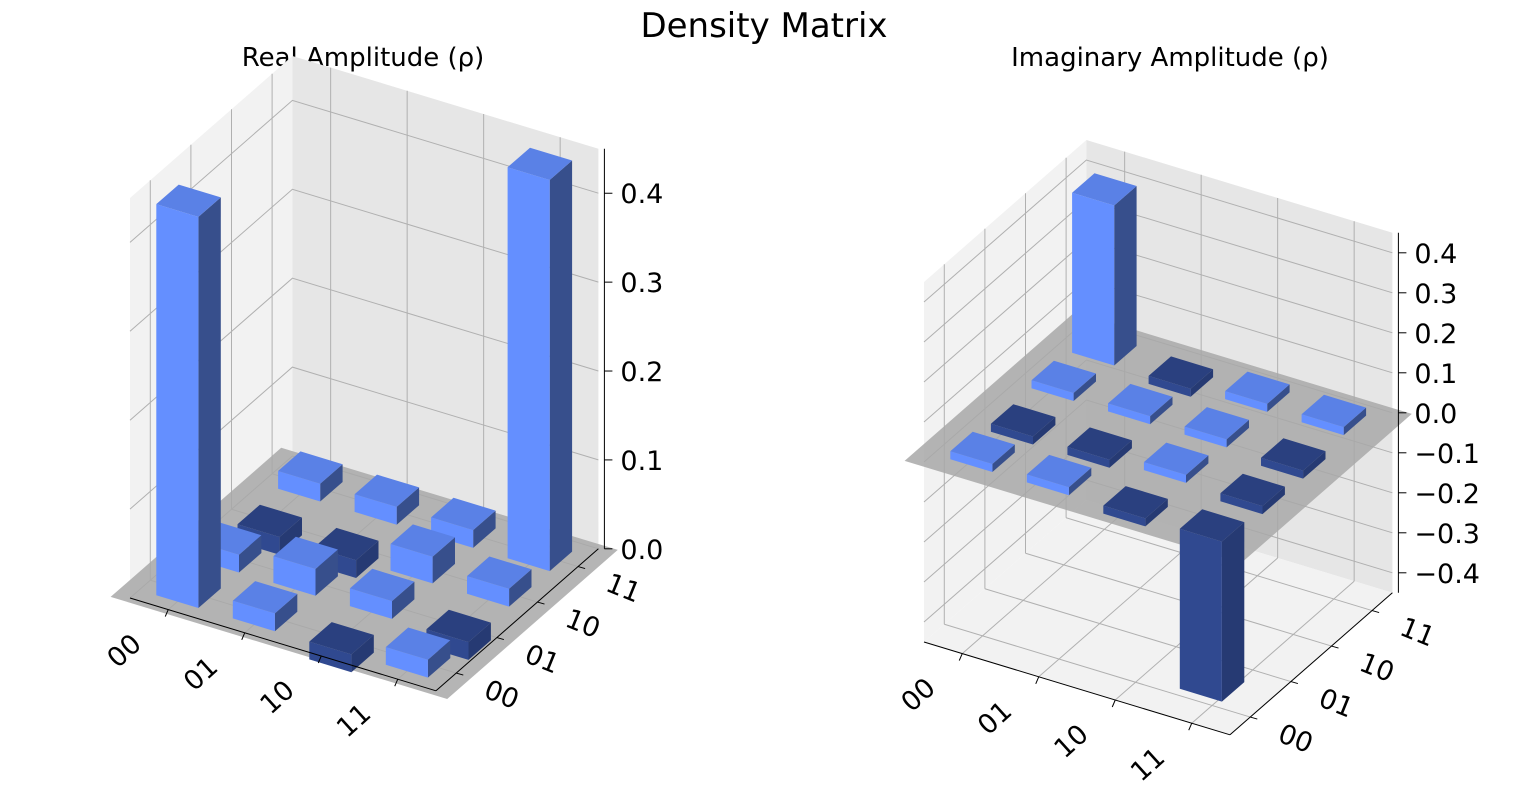 Image resolution: width=1539 pixels, height=803 pixels. I want to click on imaginary-plot-title: Imaginary Amplitude (ρ), so click(1170, 58).